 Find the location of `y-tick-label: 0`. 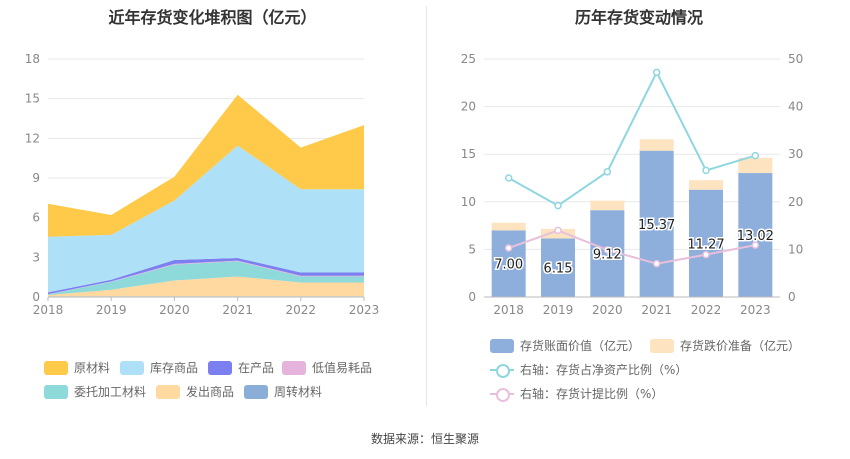

y-tick-label: 0 is located at coordinates (36, 297).